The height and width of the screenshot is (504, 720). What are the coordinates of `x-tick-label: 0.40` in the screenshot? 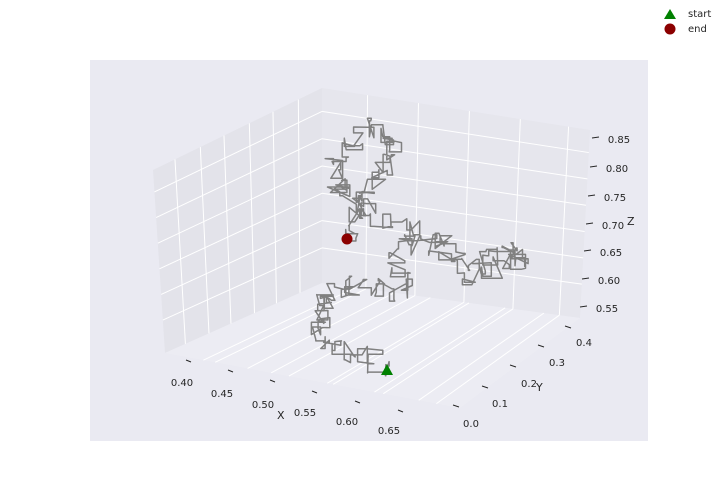 It's located at (182, 383).